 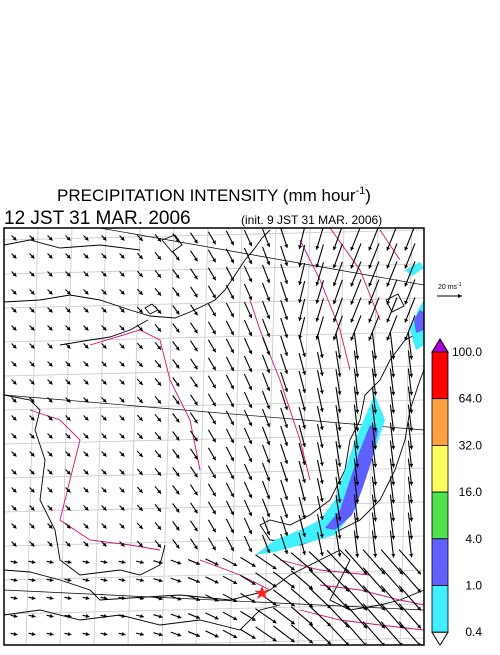 I want to click on colorbar-label: 0.4, so click(x=473, y=632).